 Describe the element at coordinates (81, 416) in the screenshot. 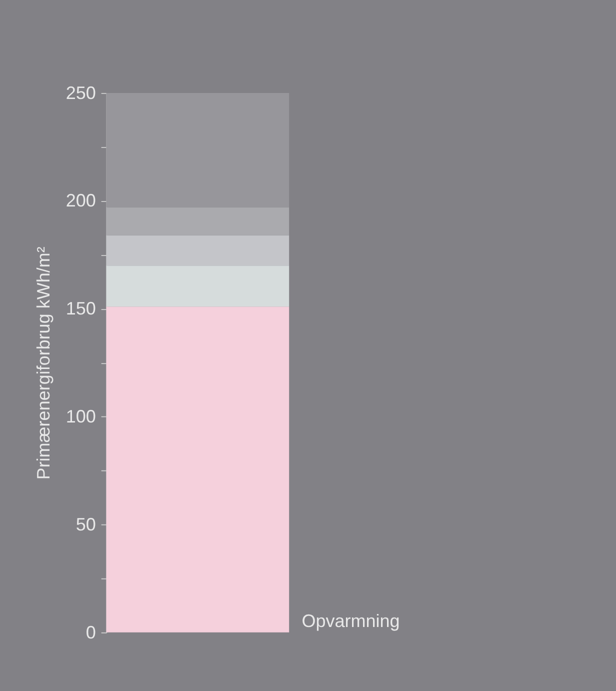

I see `y-tick-label: 100` at that location.